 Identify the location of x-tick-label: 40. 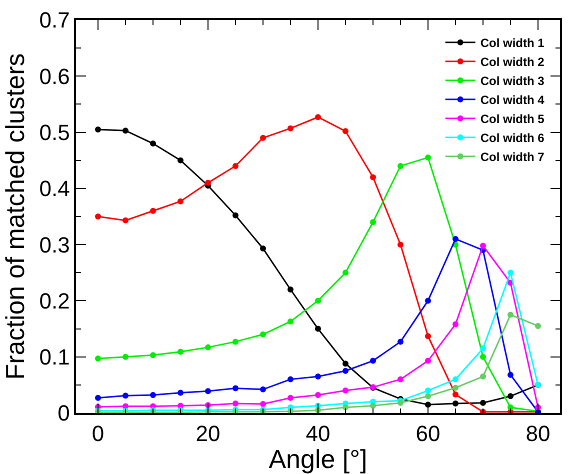
(318, 433).